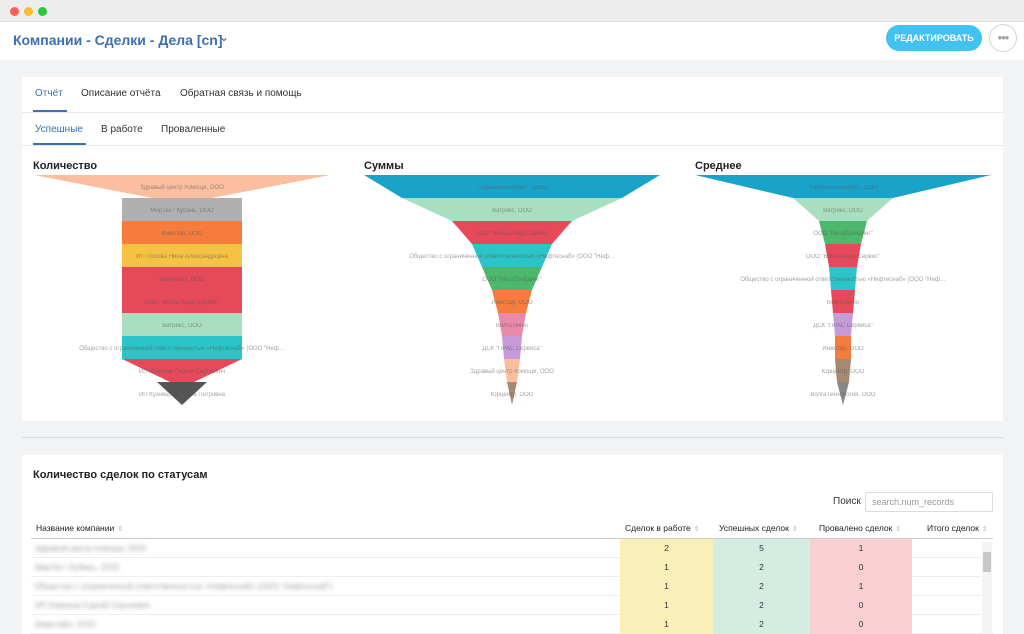 The image size is (1024, 634). What do you see at coordinates (512, 437) in the screenshot?
I see `section-divider` at bounding box center [512, 437].